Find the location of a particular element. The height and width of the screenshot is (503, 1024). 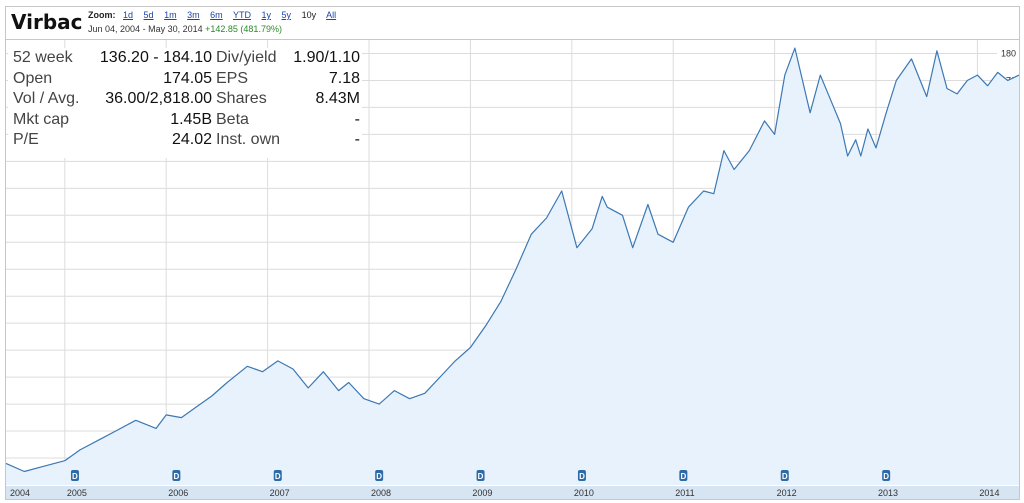

zoom-1y: 1y is located at coordinates (266, 15).